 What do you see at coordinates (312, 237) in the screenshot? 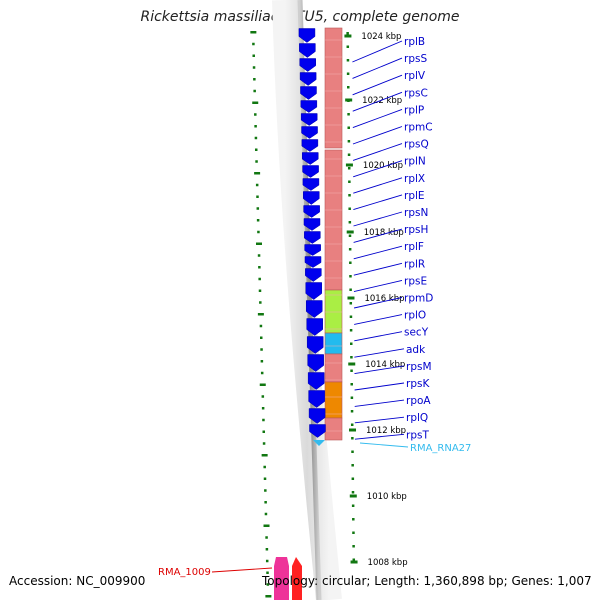
I see `cds-track` at bounding box center [312, 237].